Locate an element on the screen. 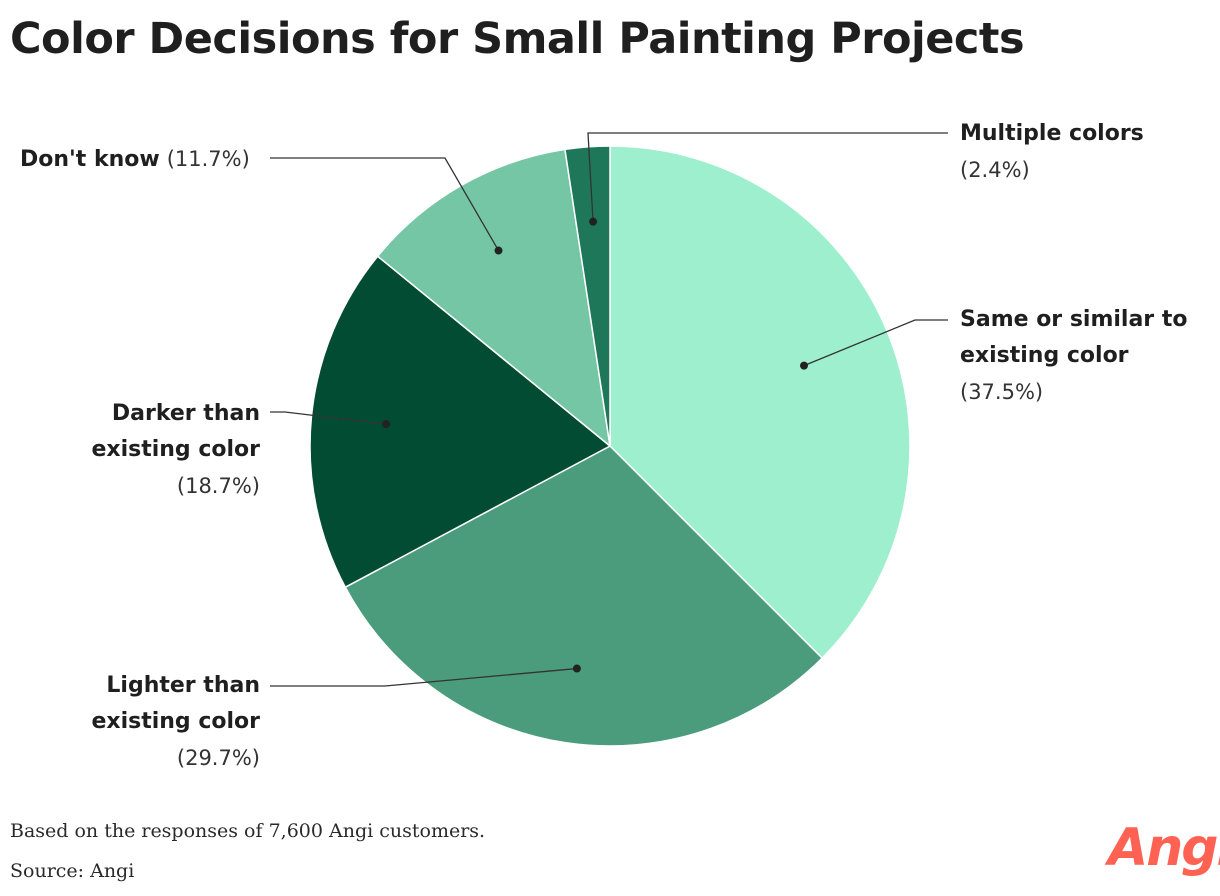  label-same-pct: (37.5%) is located at coordinates (1002, 392).